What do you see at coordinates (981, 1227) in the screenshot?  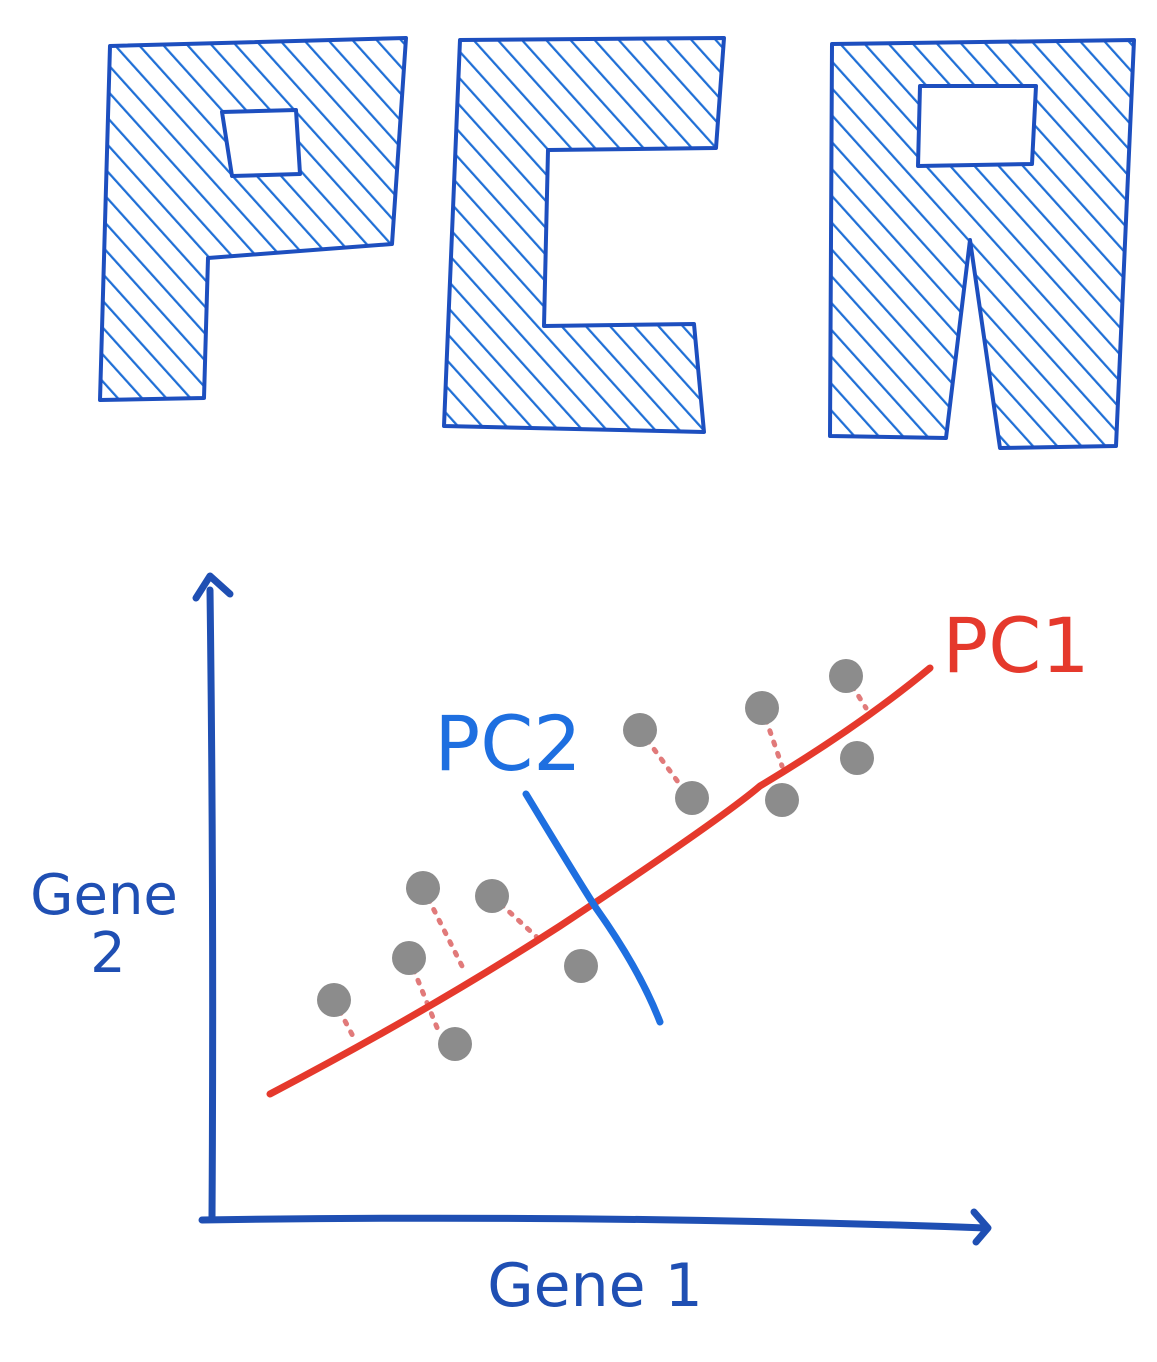 I see `x-axis-arrowhead` at bounding box center [981, 1227].